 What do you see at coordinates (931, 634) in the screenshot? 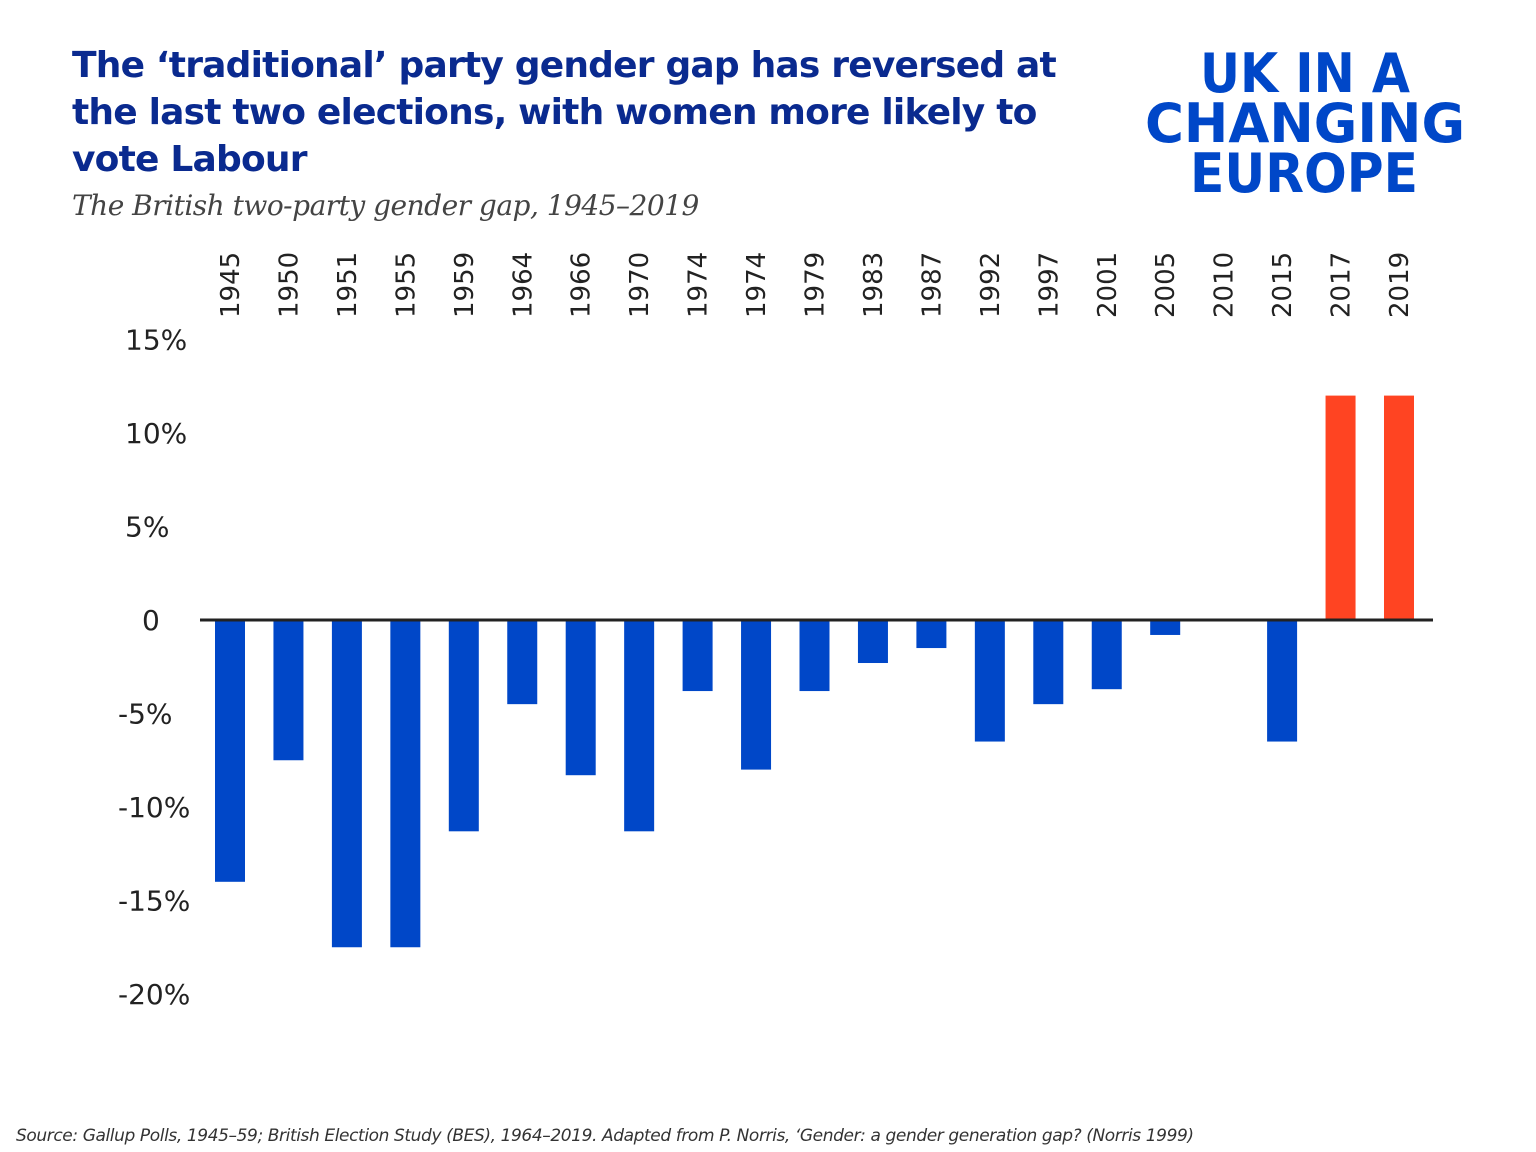
I see `bar-1987` at bounding box center [931, 634].